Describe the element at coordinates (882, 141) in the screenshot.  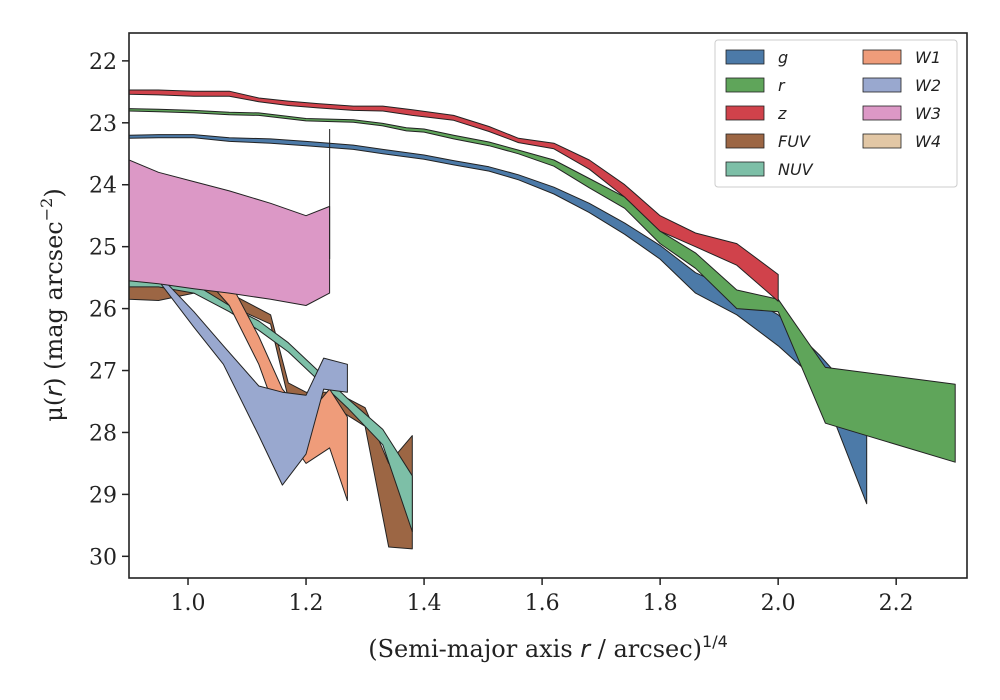
I see `legend-swatch-w4` at that location.